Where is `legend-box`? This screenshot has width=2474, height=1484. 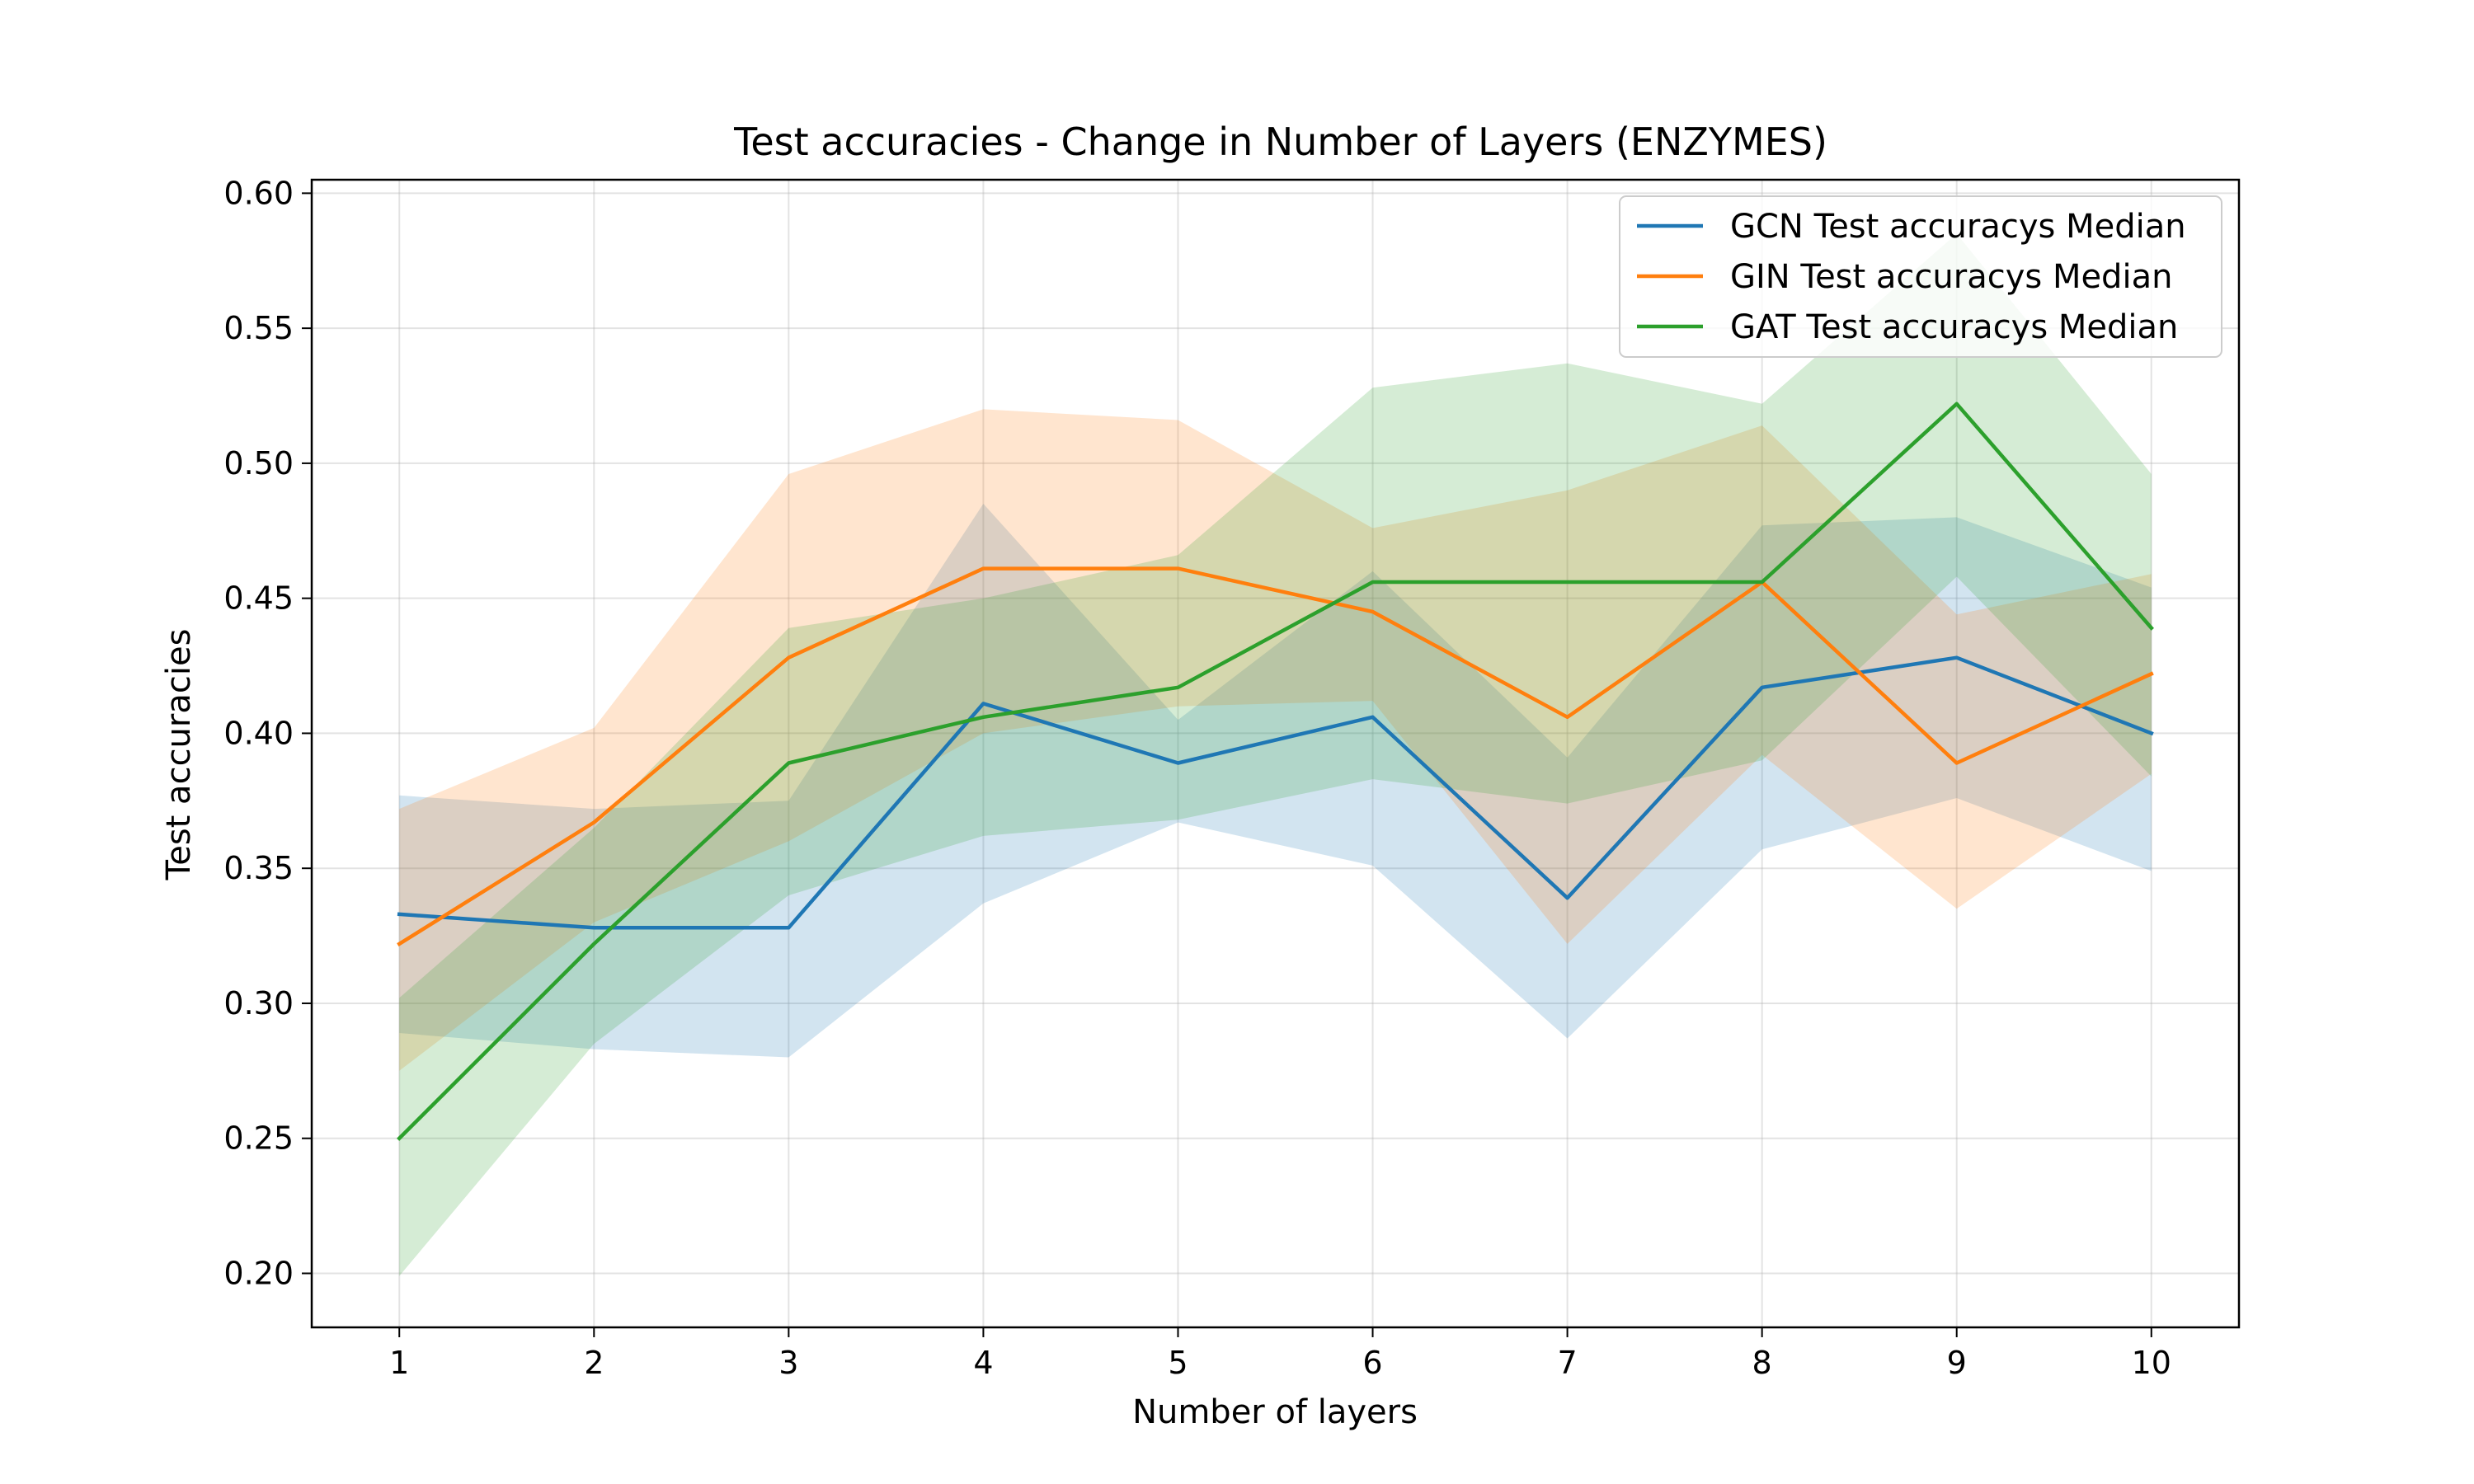 legend-box is located at coordinates (1920, 276).